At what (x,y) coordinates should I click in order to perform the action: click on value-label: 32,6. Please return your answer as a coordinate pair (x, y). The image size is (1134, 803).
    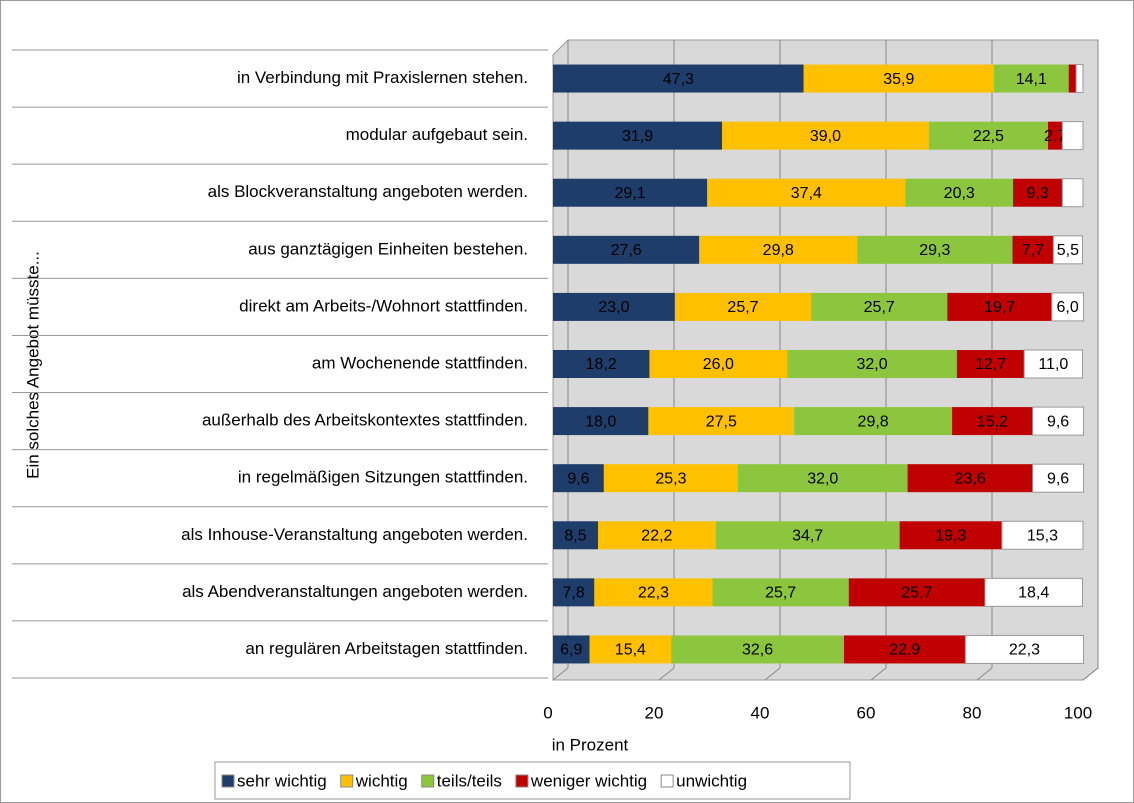
    Looking at the image, I should click on (757, 650).